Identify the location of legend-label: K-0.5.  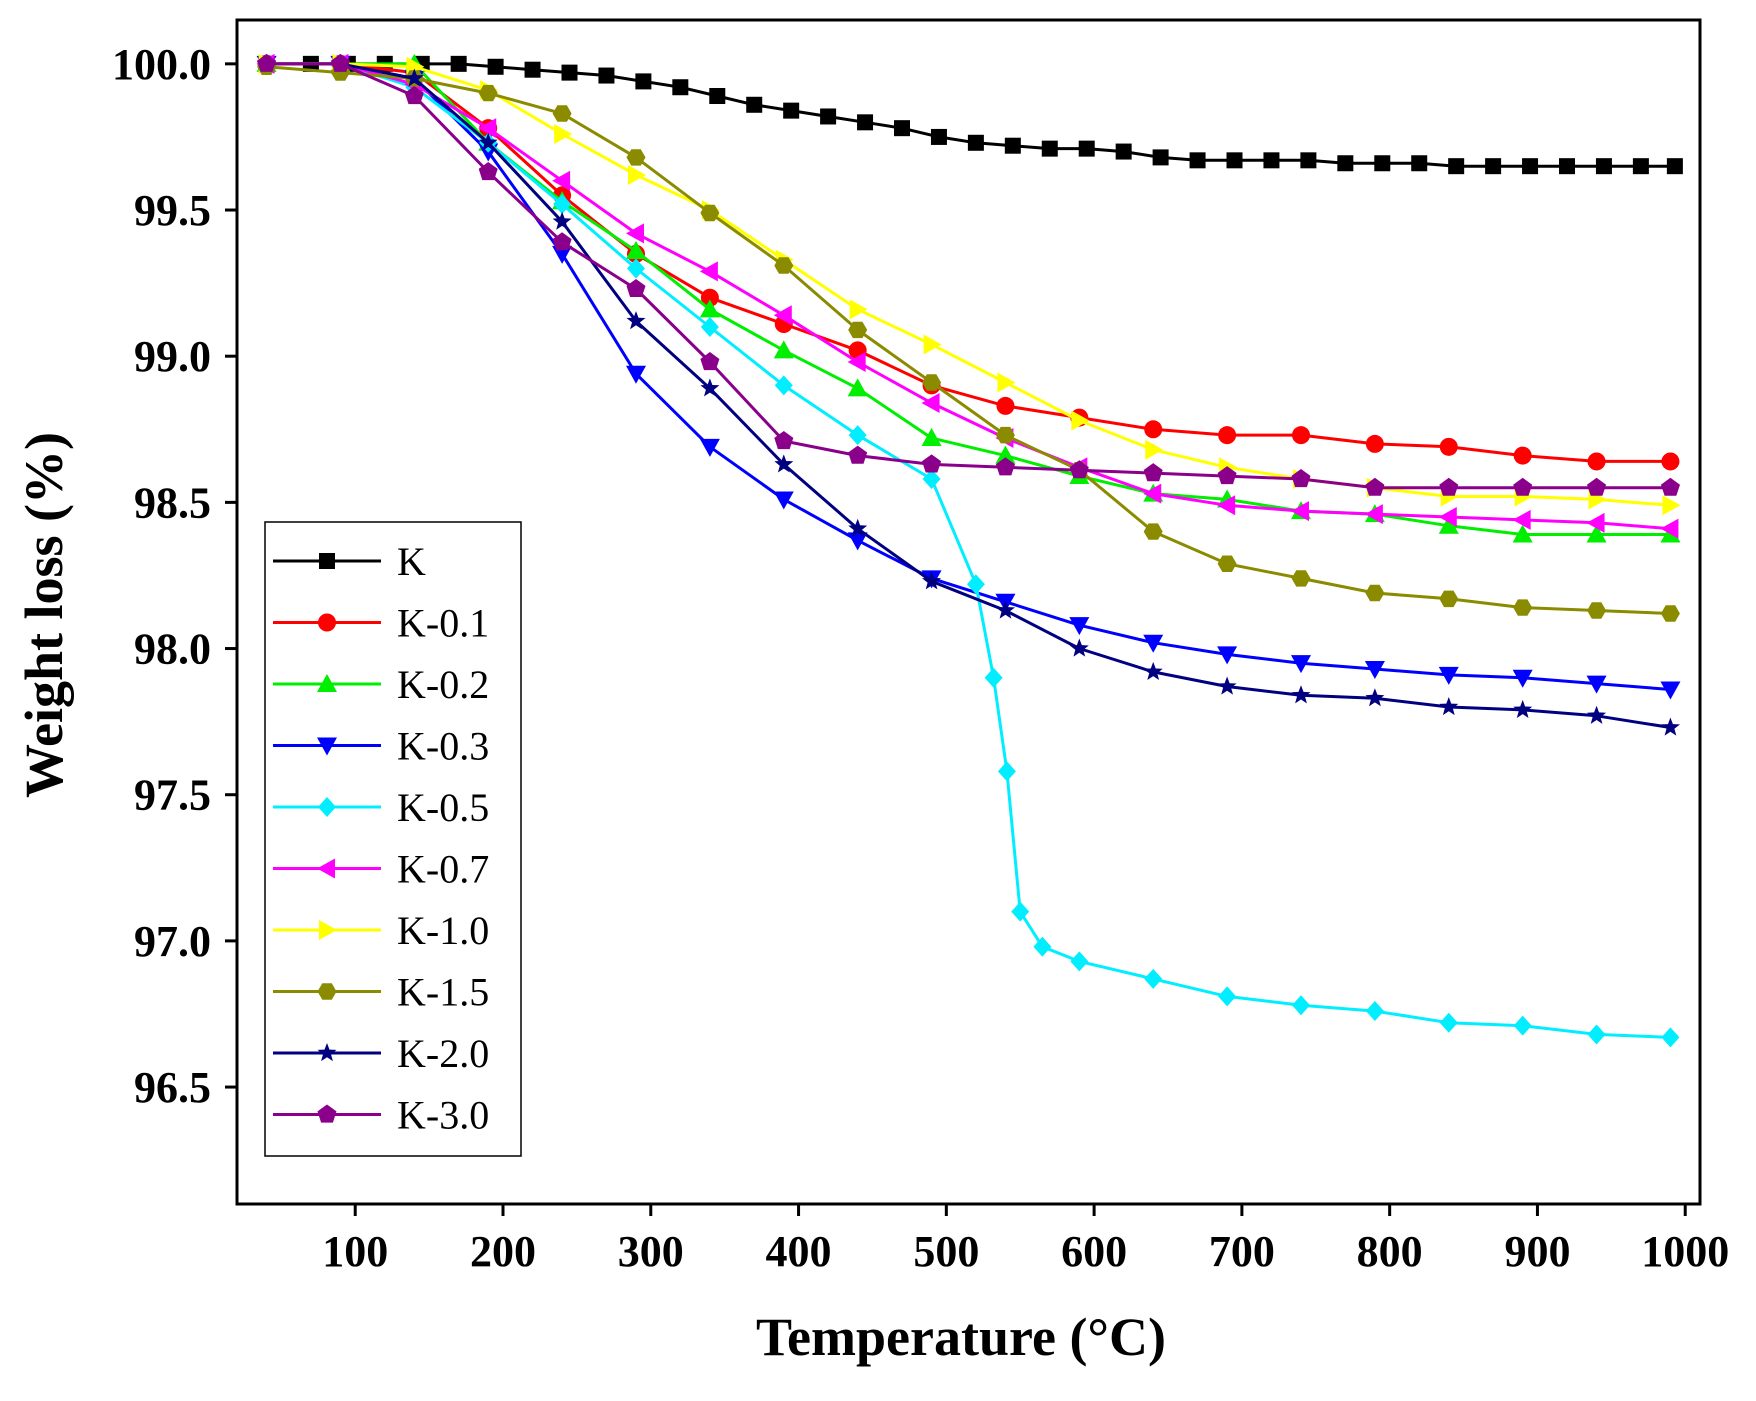
(443, 807).